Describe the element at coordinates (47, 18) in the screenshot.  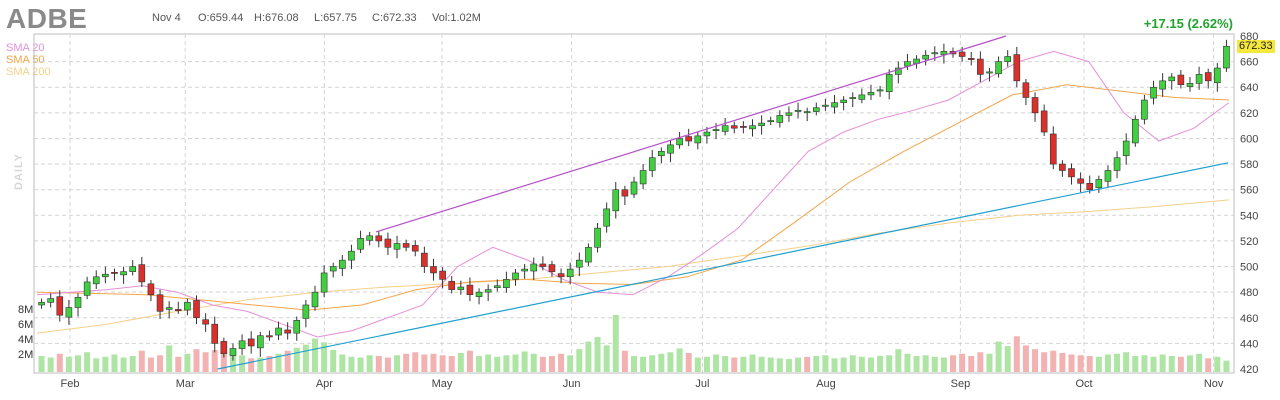
I see `ticker-symbol: ADBE` at that location.